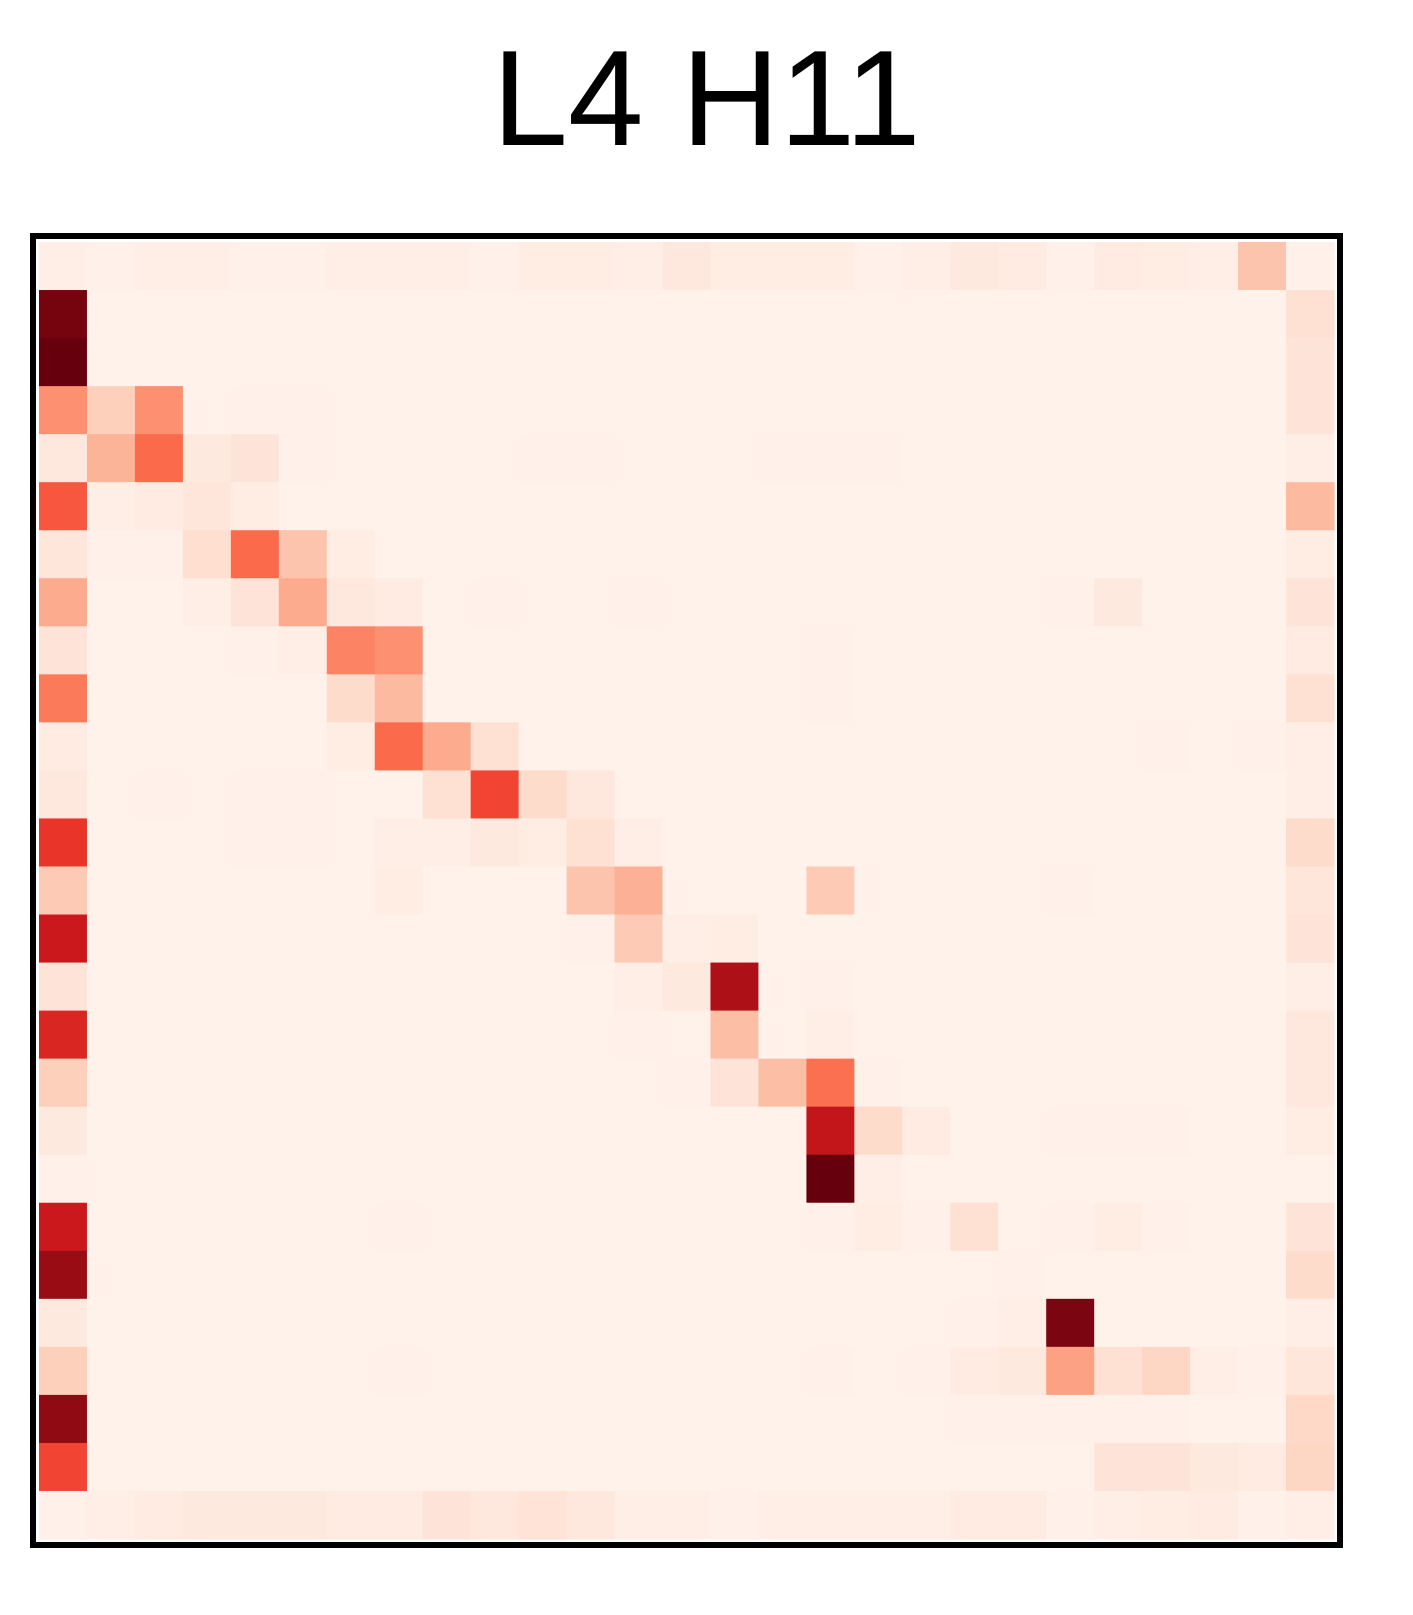 The height and width of the screenshot is (1615, 1413). What do you see at coordinates (495, 1467) in the screenshot?
I see `heatmap-cell-r25-c9` at bounding box center [495, 1467].